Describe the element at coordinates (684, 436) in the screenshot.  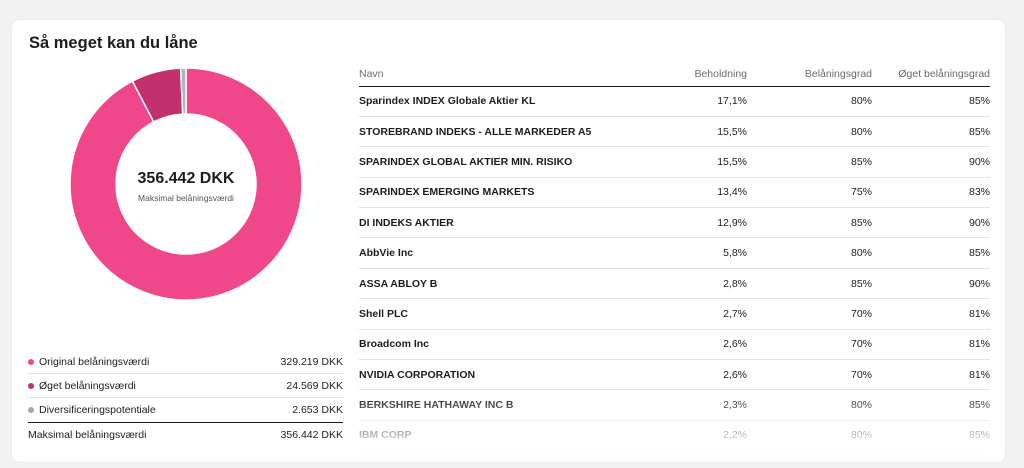
I see `cell-holding: 2,2%` at that location.